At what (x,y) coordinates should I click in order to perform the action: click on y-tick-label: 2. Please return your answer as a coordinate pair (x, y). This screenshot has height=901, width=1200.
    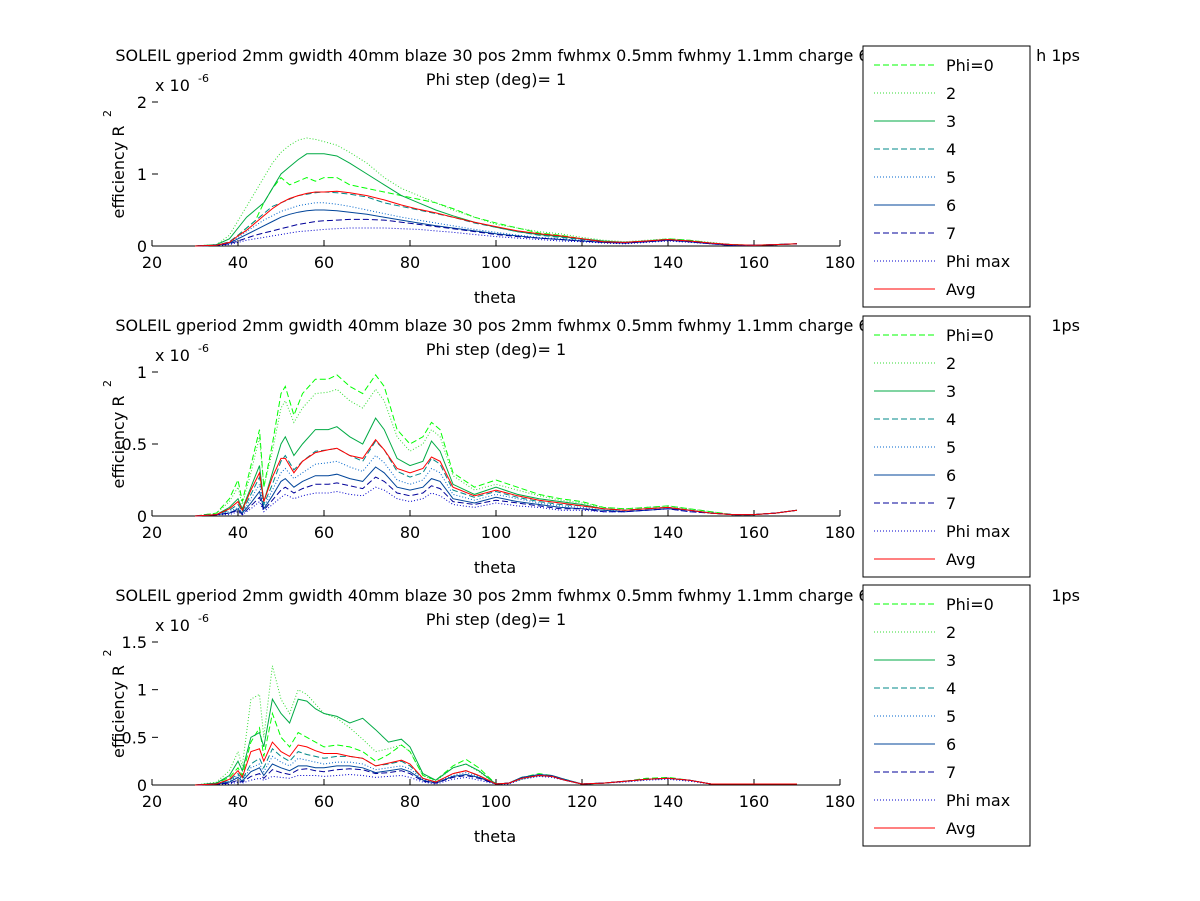
    Looking at the image, I should click on (142, 102).